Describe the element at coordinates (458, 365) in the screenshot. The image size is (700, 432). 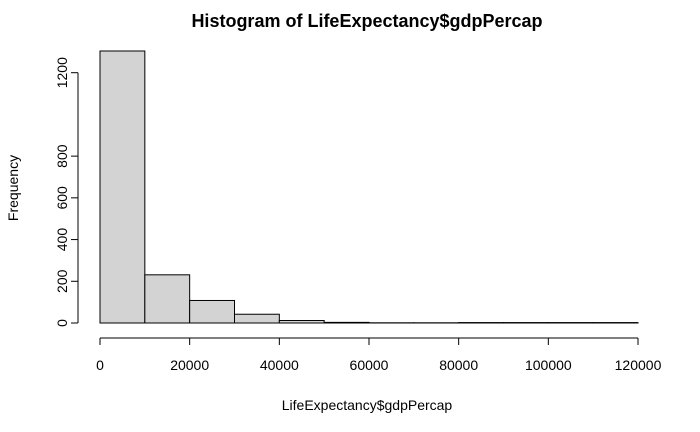
I see `x-tick-label: 80000` at that location.